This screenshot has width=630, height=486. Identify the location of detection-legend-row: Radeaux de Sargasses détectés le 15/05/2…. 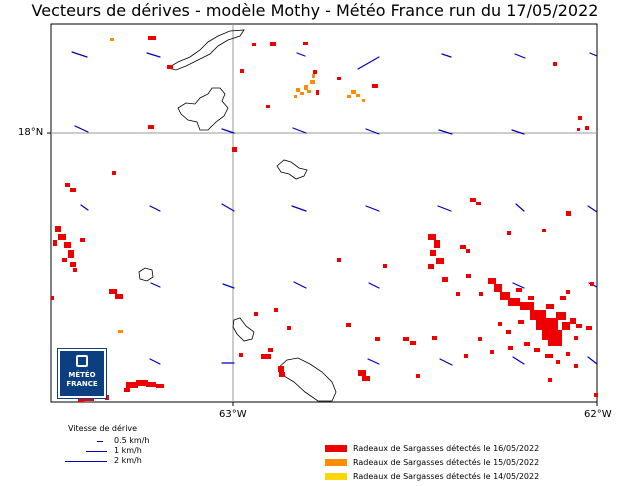
(455, 462).